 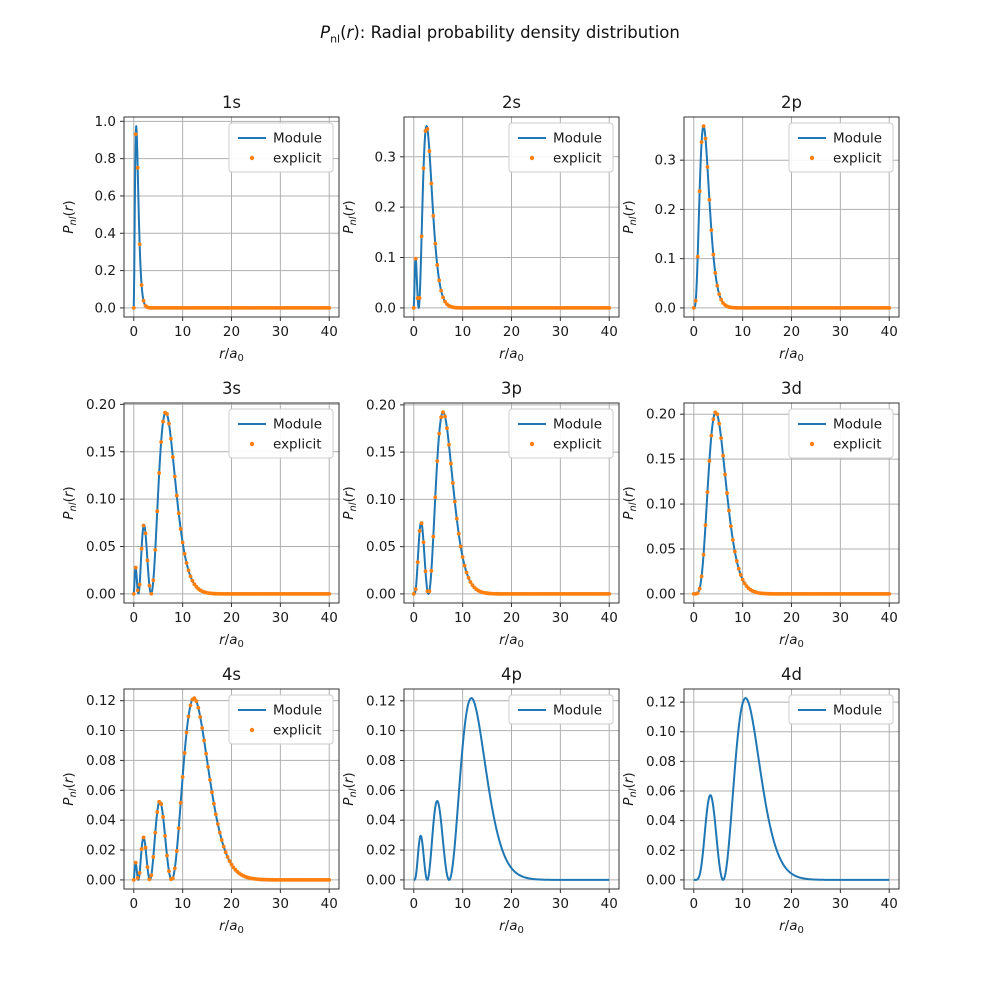 I want to click on grid-lines, so click(x=791, y=789).